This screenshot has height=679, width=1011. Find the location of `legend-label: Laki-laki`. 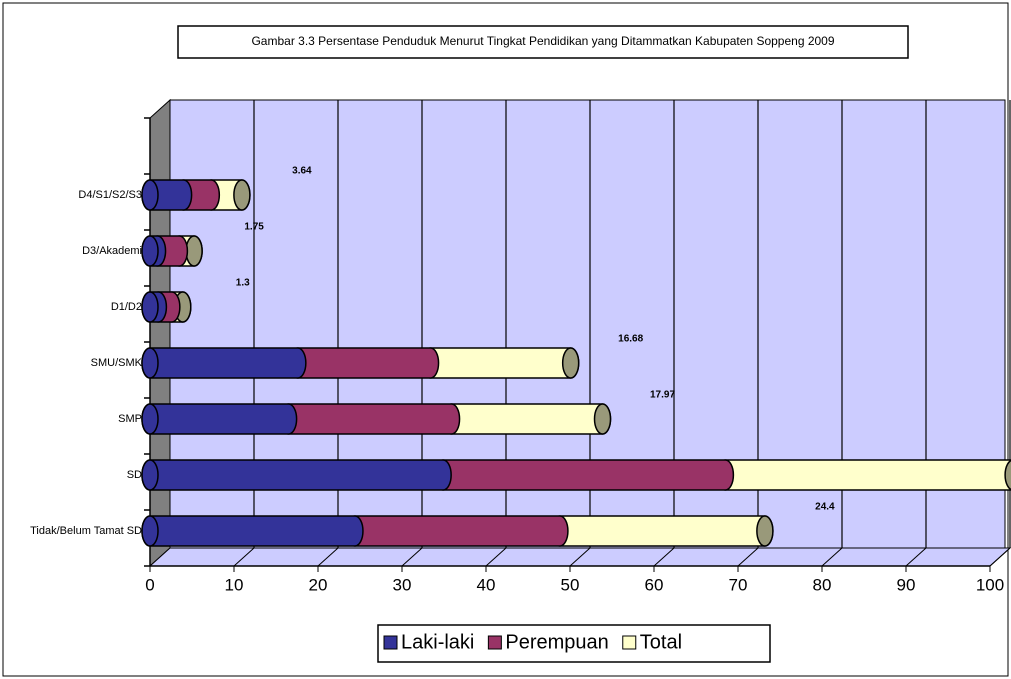

legend-label: Laki-laki is located at coordinates (437, 642).